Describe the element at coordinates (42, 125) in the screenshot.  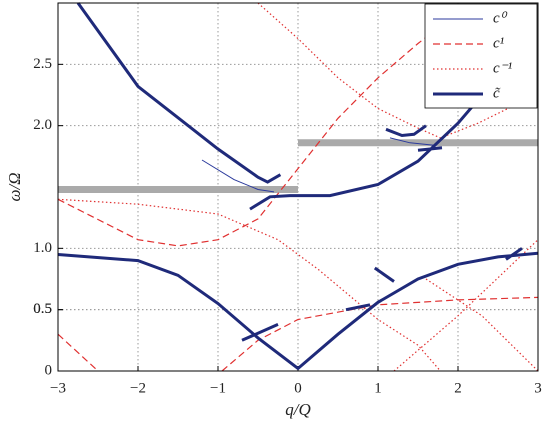
I see `y-tick-label: 2.0` at that location.